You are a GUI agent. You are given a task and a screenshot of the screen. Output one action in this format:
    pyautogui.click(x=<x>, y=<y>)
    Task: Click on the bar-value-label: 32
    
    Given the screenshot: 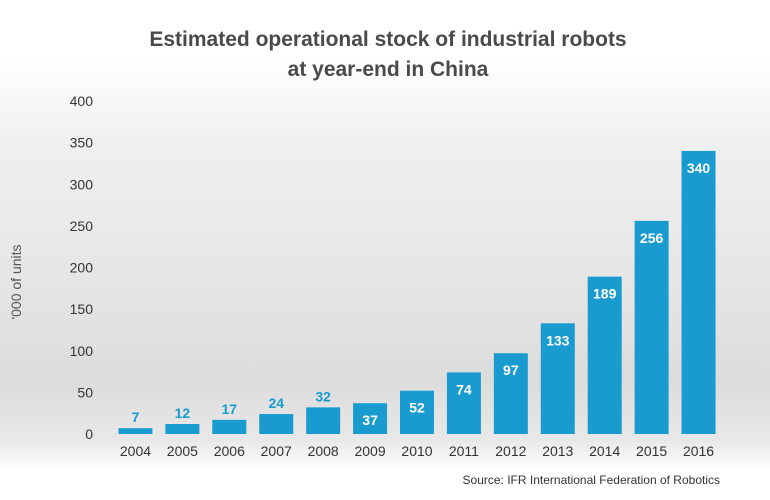 What is the action you would take?
    pyautogui.click(x=323, y=396)
    